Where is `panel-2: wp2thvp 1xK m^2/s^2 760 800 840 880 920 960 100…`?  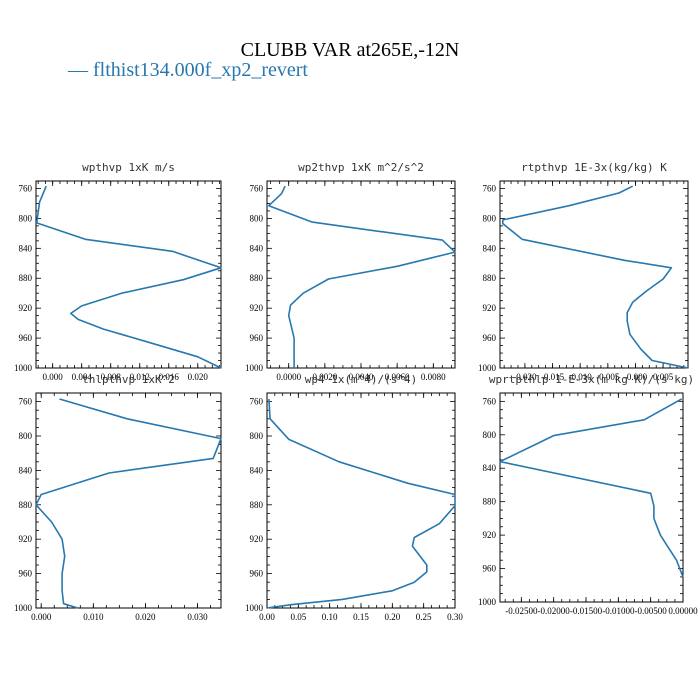 panel-2: wp2thvp 1xK m^2/s^2 760 800 840 880 920 960 100… is located at coordinates (350, 271).